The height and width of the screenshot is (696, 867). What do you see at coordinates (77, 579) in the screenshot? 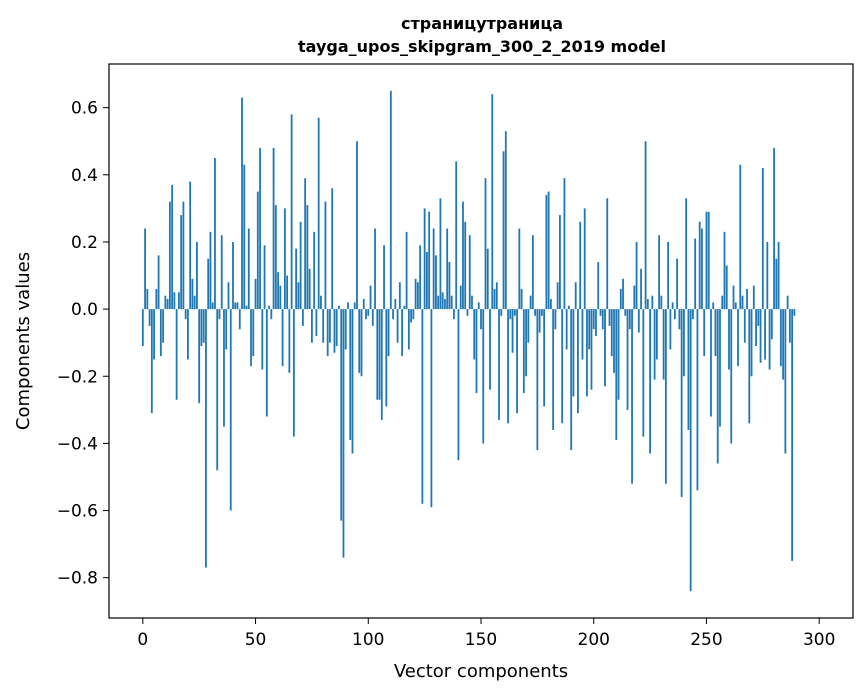
I see `y-tick-label: −0.8` at bounding box center [77, 579].